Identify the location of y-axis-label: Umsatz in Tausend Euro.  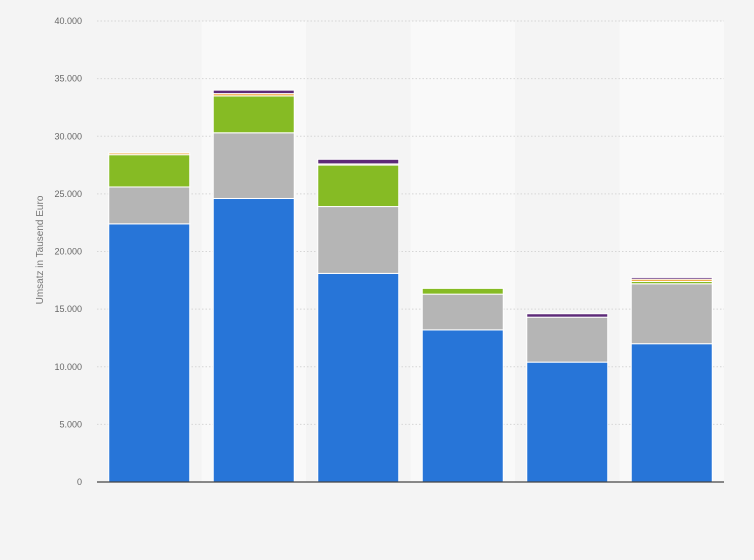
(40, 249).